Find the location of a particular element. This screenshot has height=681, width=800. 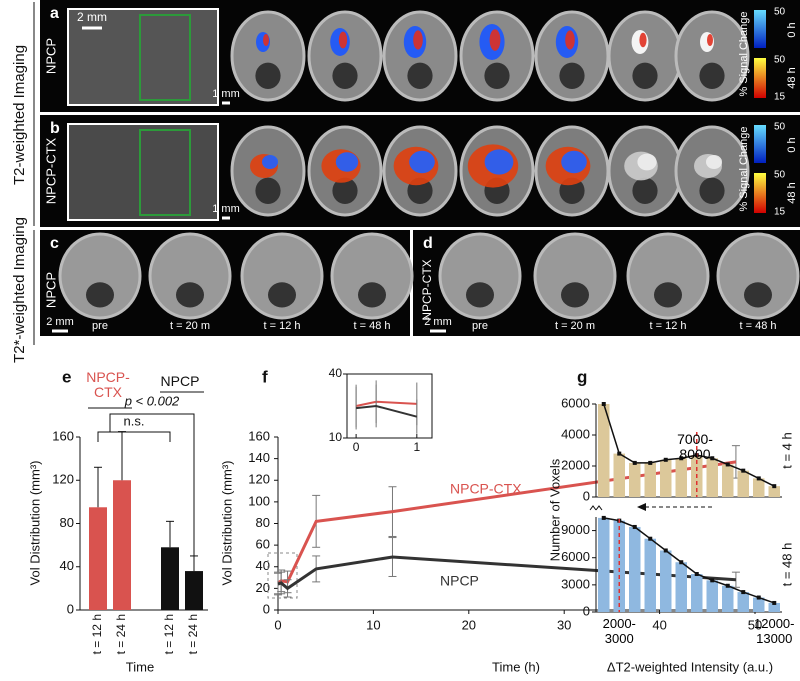

panel-letter: a is located at coordinates (54, 13).